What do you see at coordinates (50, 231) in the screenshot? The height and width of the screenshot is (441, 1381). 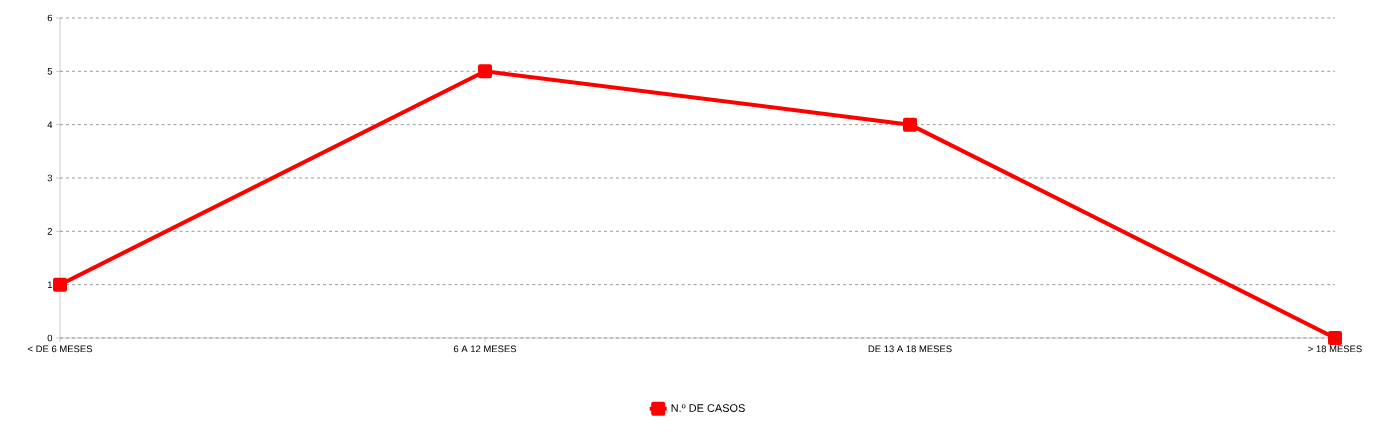 I see `y-tick-label: 2` at bounding box center [50, 231].